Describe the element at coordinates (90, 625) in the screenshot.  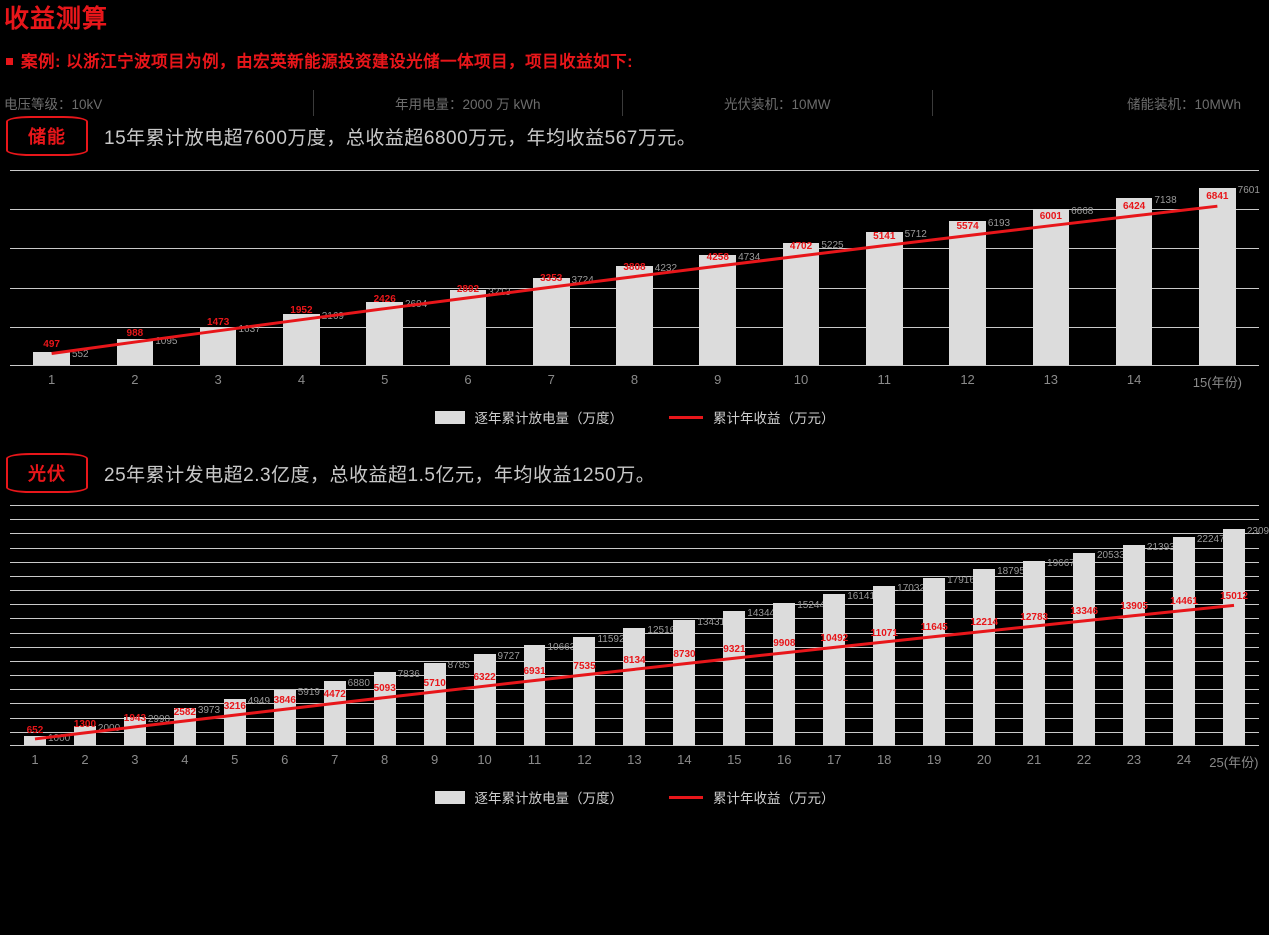
I see `bar-cell: 2000` at that location.